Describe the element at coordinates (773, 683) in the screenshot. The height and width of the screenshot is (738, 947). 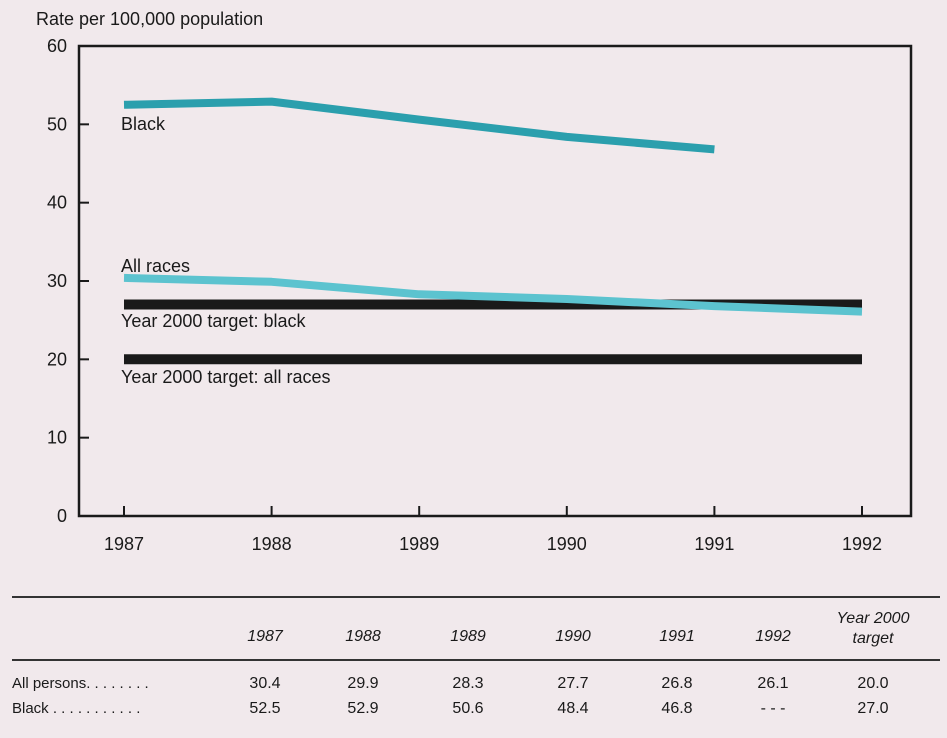
I see `cell-all-1992: 26.1` at that location.